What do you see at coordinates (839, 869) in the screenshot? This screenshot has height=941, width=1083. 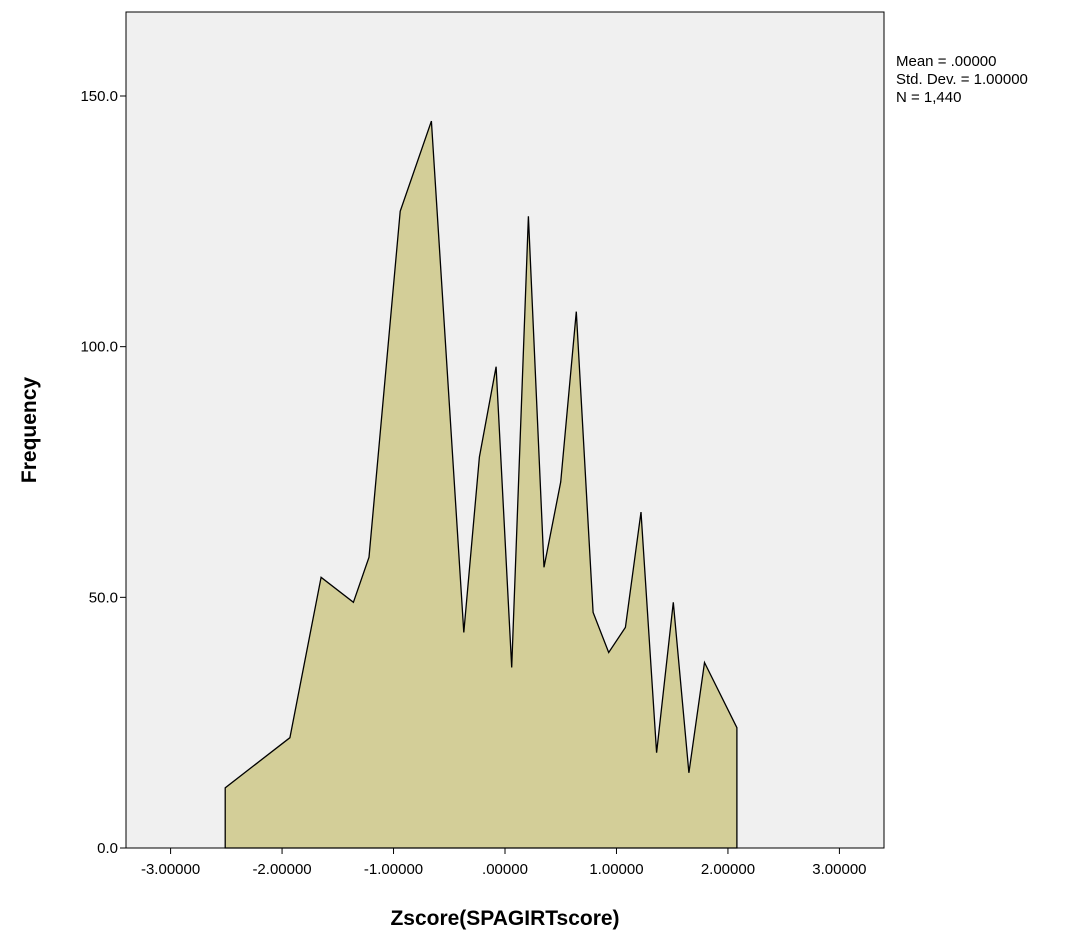 I see `x-tick-label: 3.00000` at bounding box center [839, 869].